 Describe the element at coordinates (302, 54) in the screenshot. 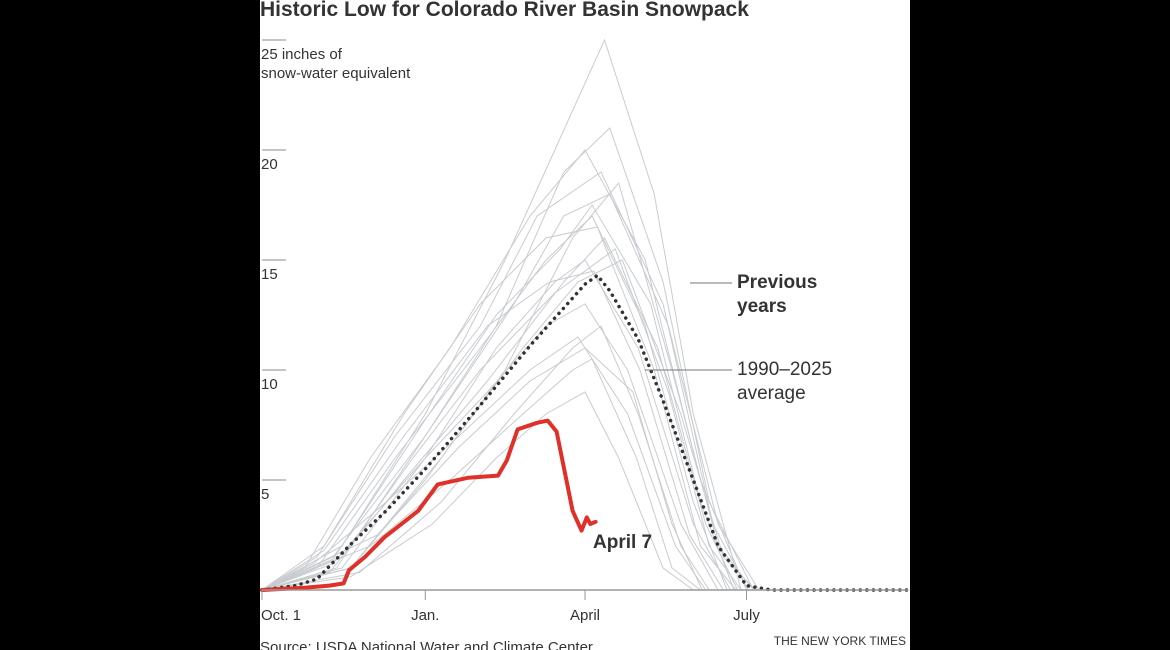

I see `y-axis-label-line1: 25 inches of` at that location.